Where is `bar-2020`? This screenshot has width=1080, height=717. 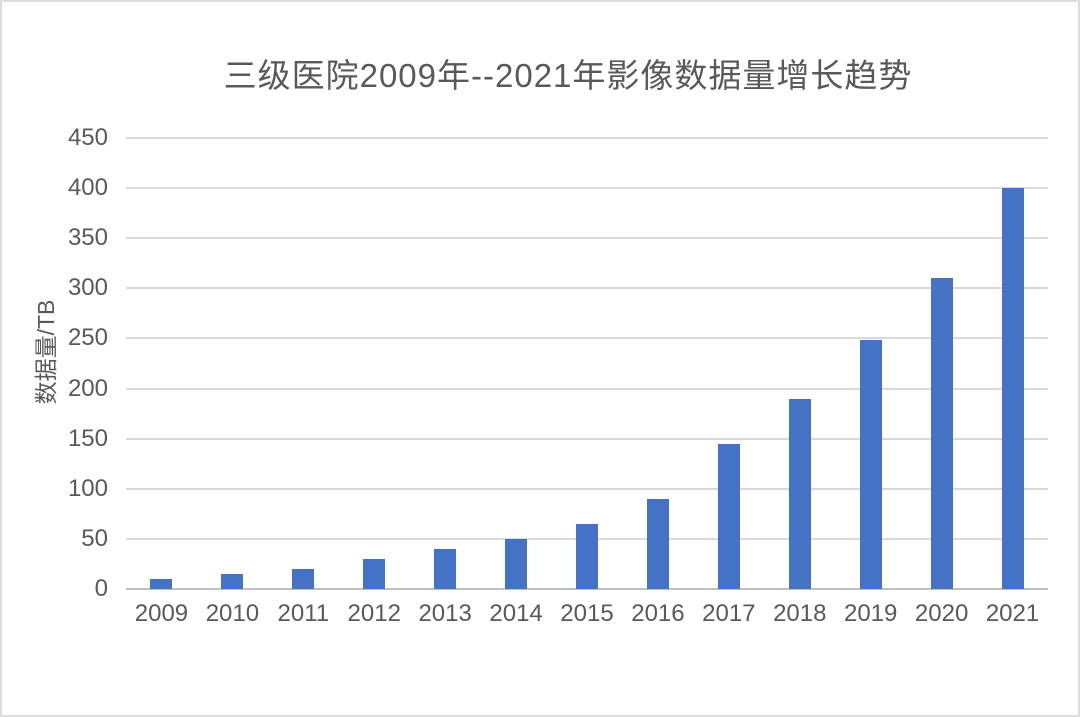 bar-2020 is located at coordinates (941, 433).